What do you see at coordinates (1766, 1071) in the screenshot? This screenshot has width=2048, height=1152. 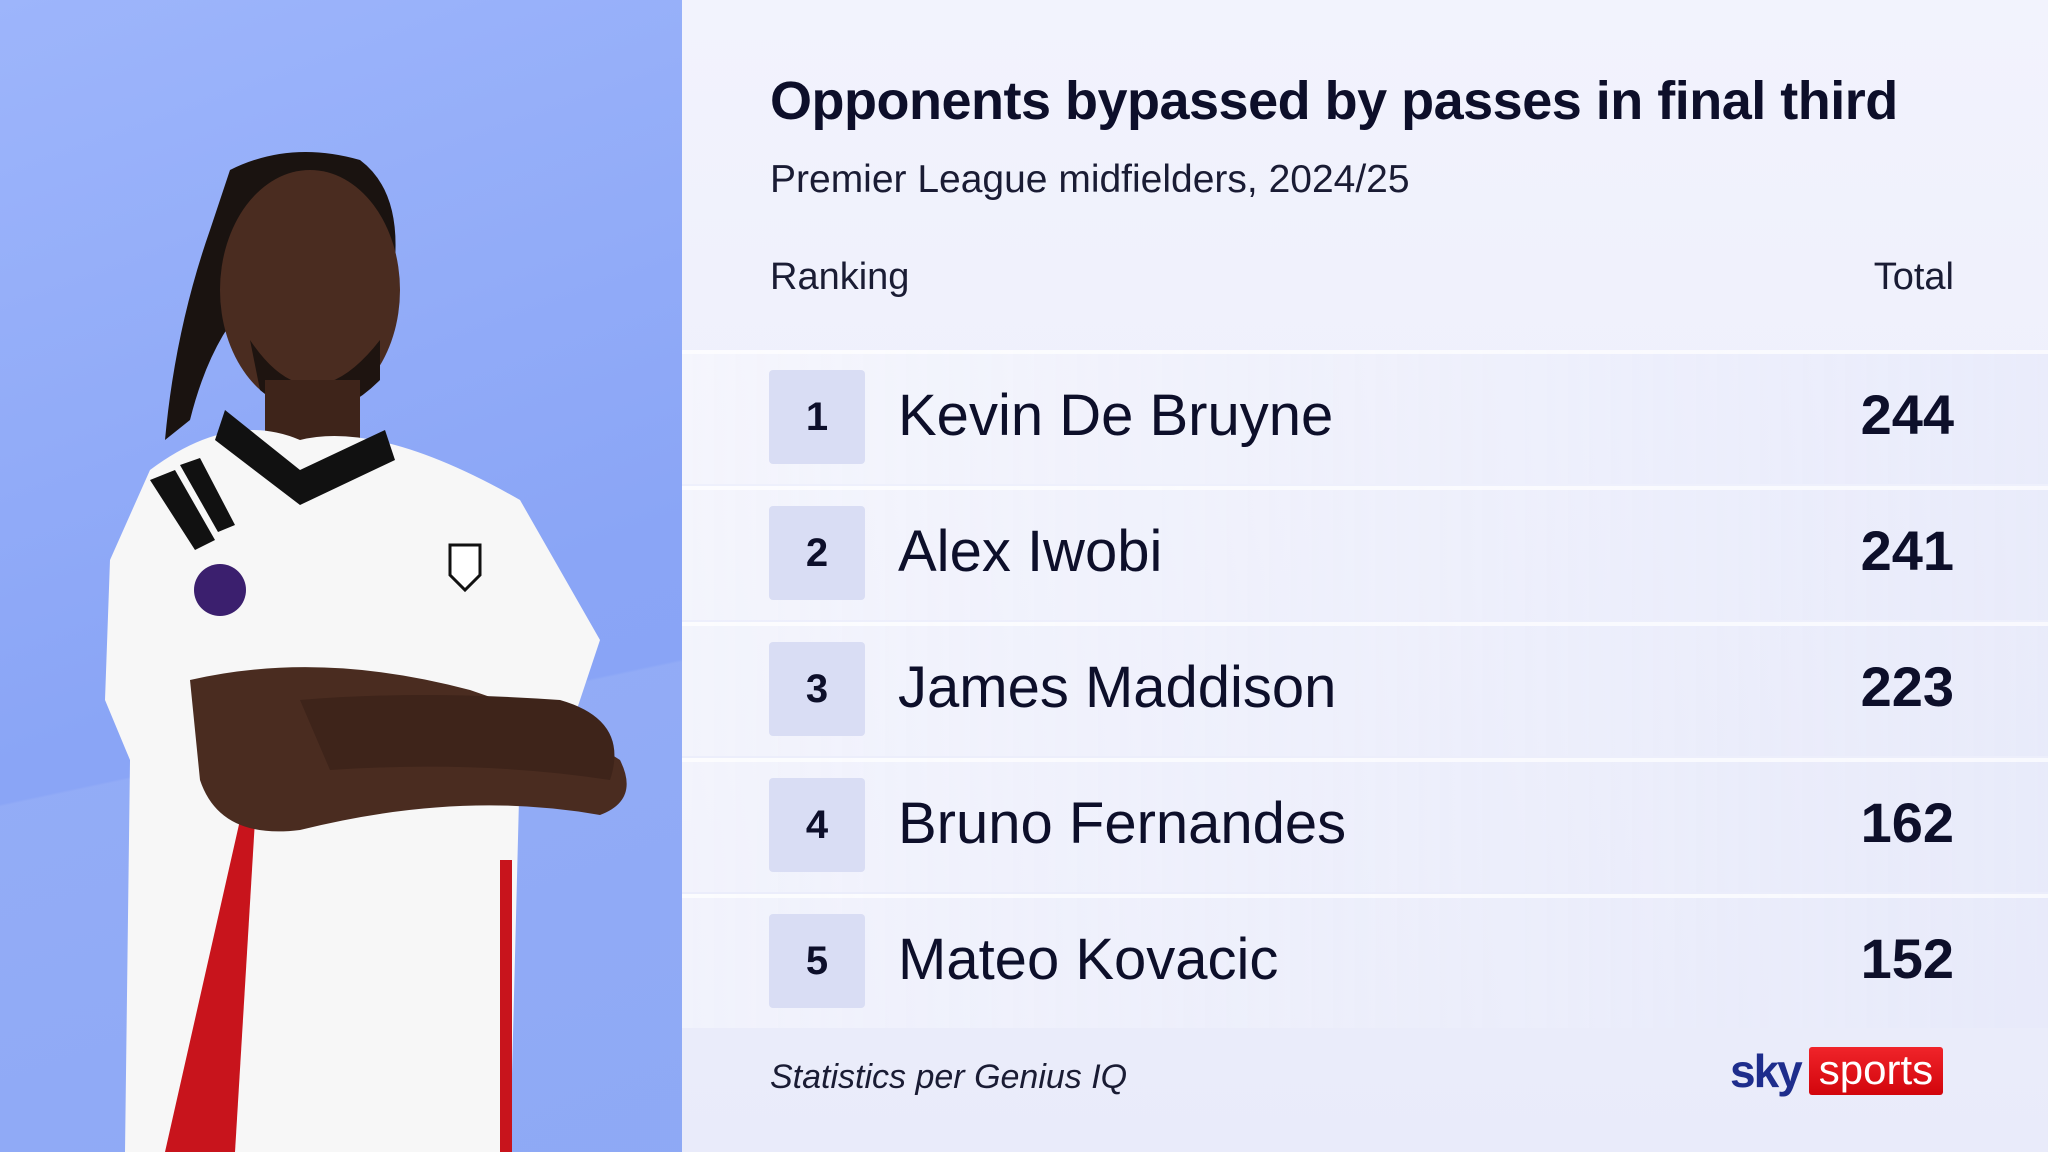 I see `logo-sky-text: sky` at bounding box center [1766, 1071].